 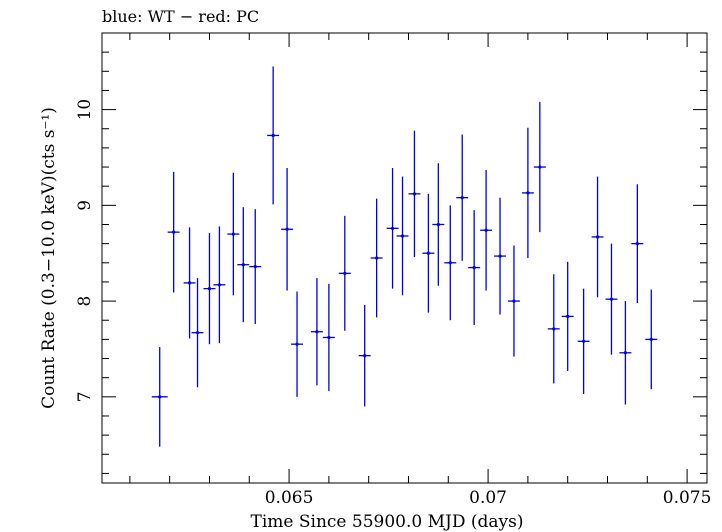 What do you see at coordinates (85, 110) in the screenshot?
I see `y-tick-label: 10` at bounding box center [85, 110].